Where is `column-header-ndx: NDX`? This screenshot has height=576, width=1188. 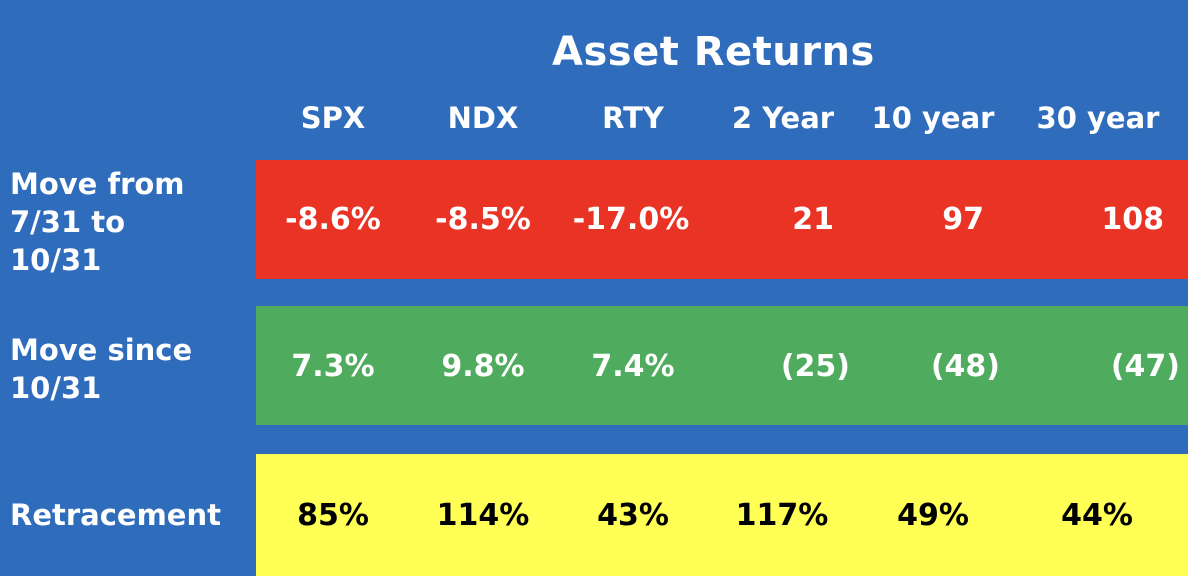 column-header-ndx: NDX is located at coordinates (483, 118).